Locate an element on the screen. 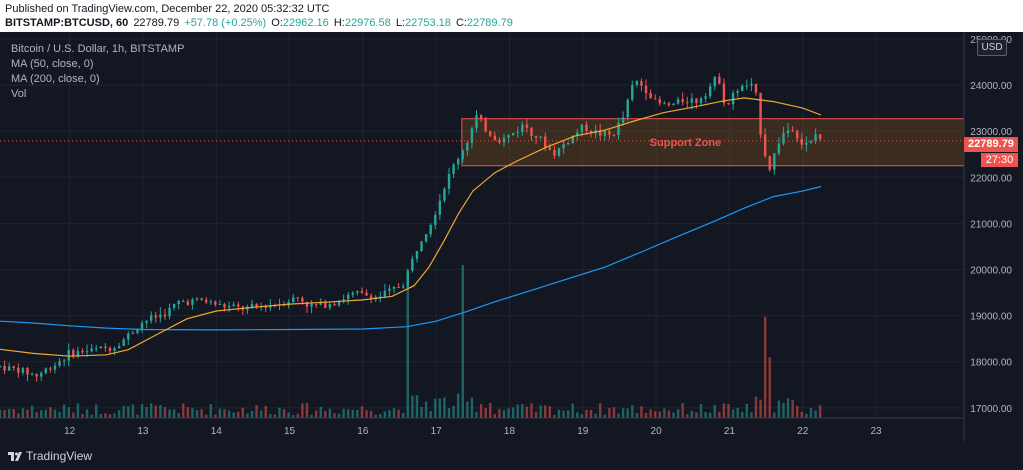  legend-title: Bitcoin / U.S. Dollar, 1h, BITSTAMP is located at coordinates (98, 49).